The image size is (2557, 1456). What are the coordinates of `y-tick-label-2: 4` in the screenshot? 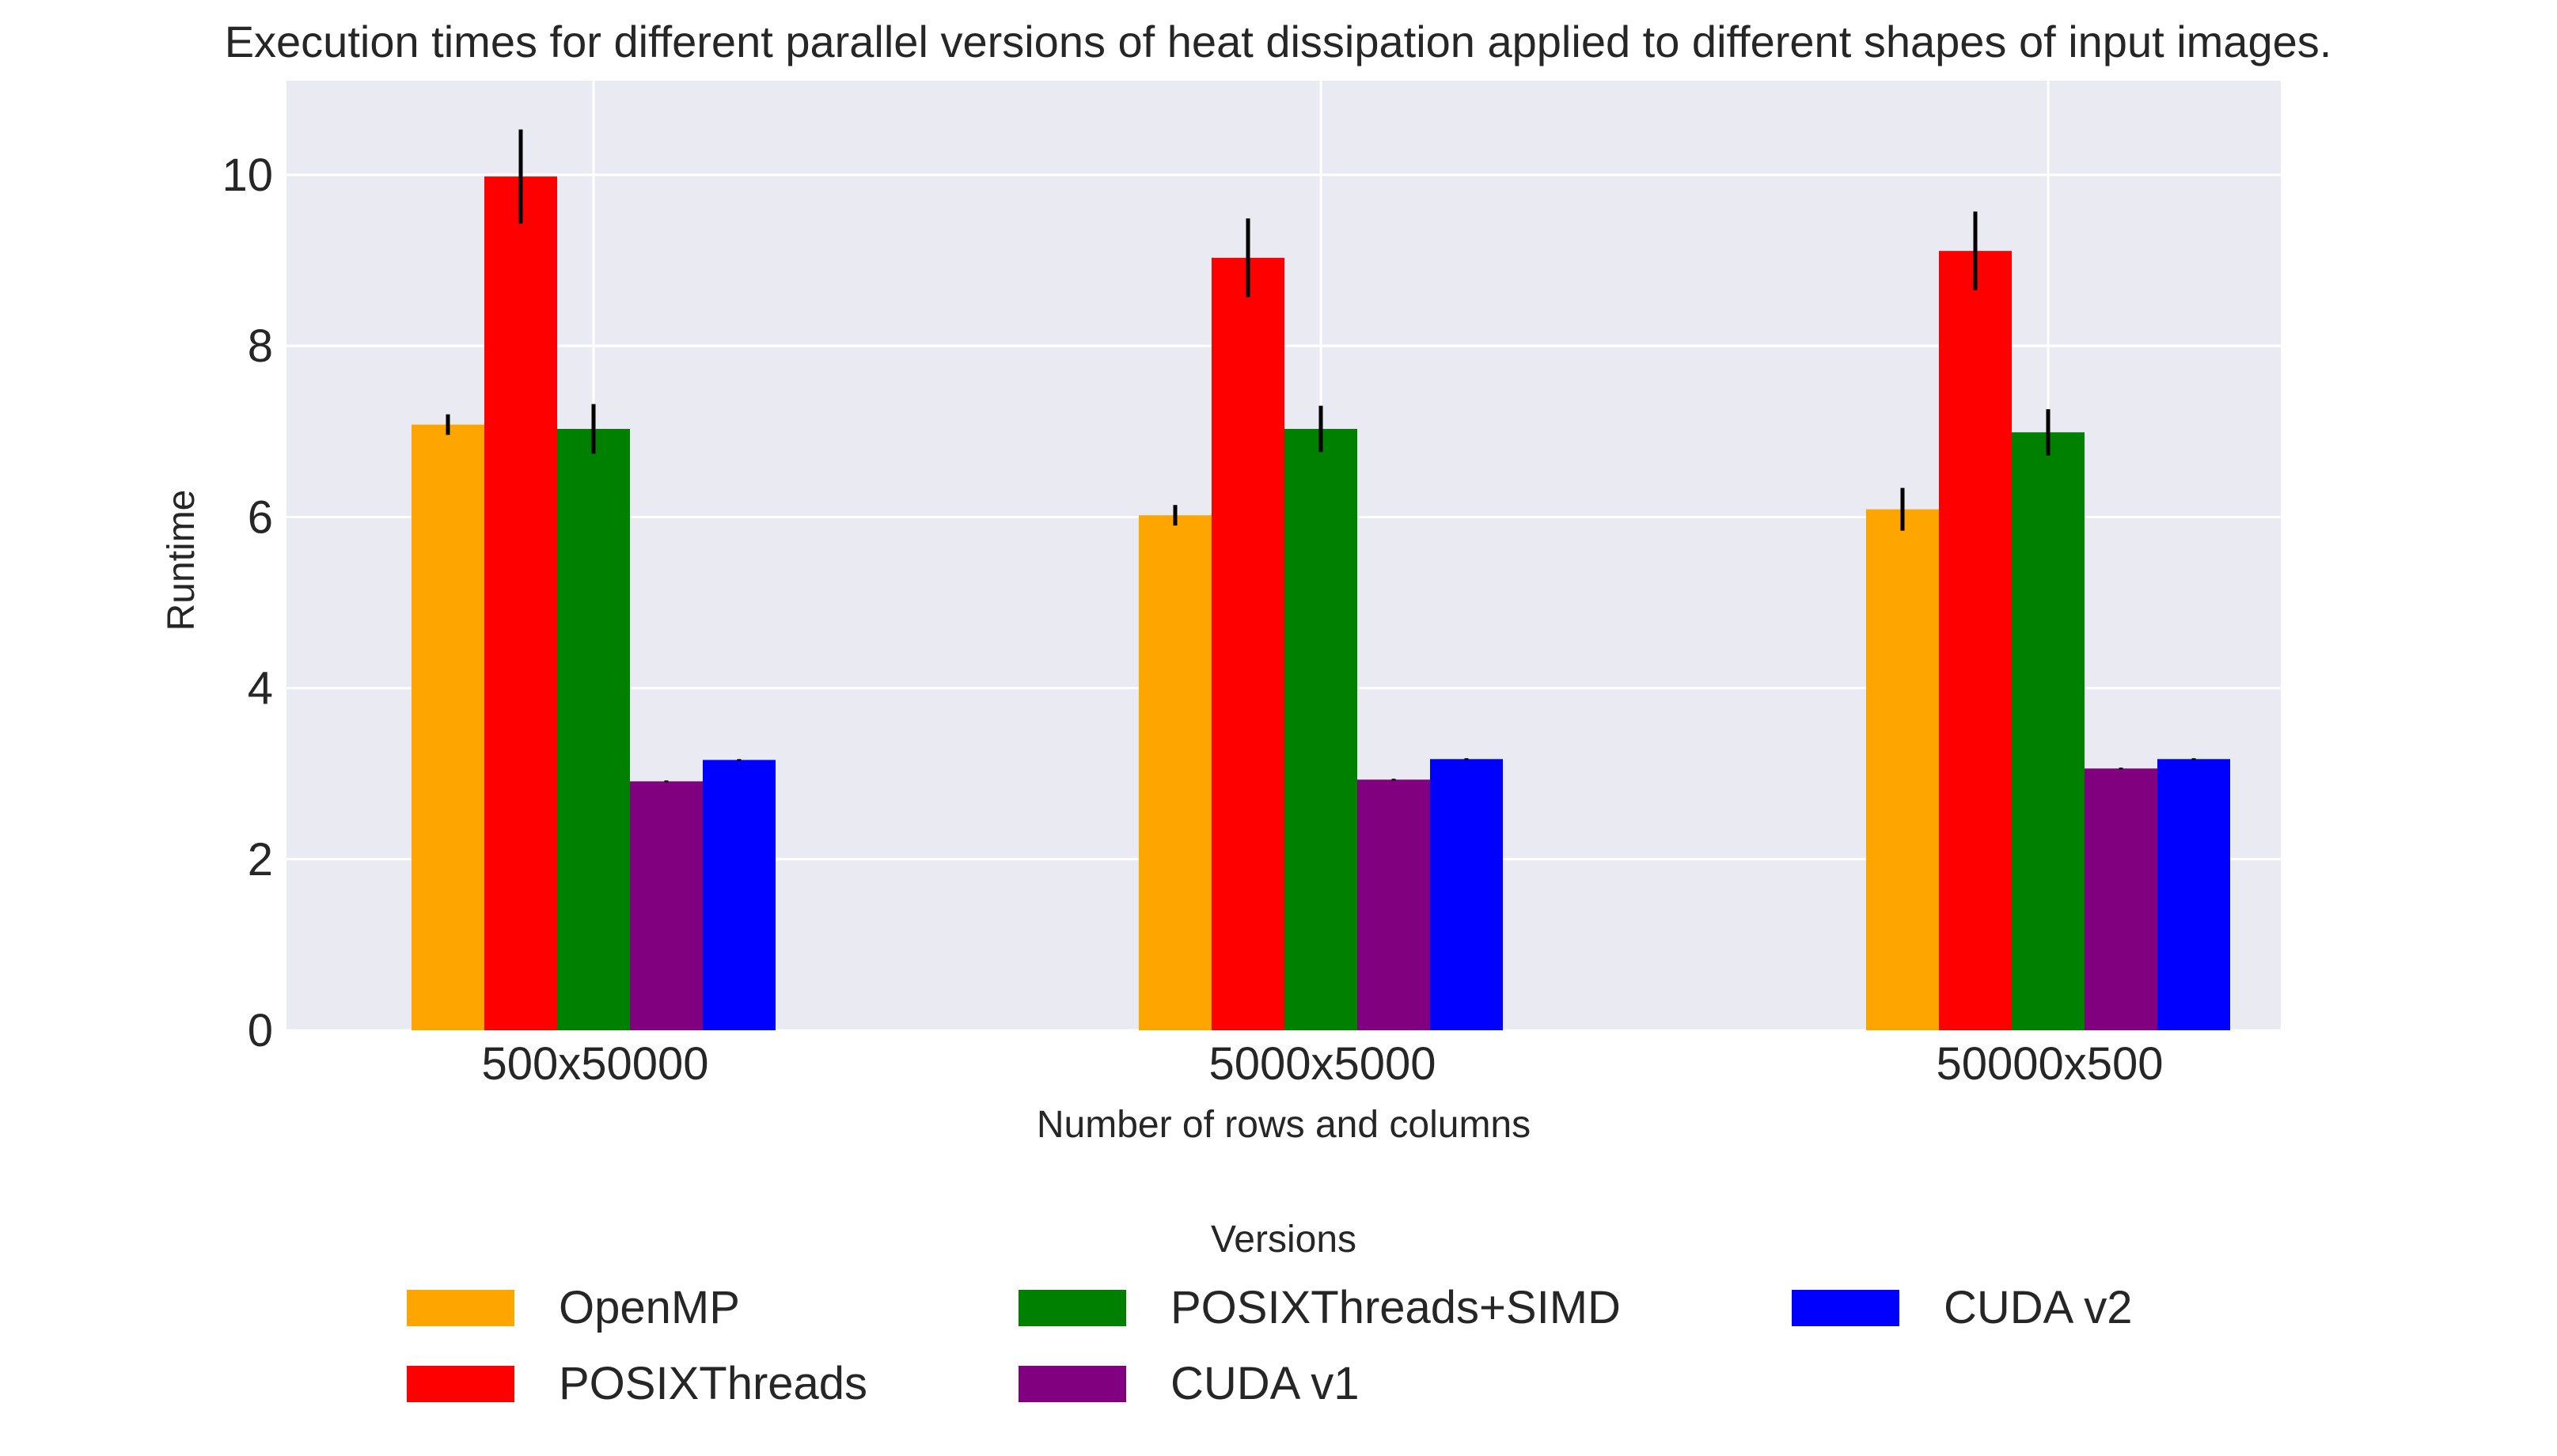 It's located at (260, 689).